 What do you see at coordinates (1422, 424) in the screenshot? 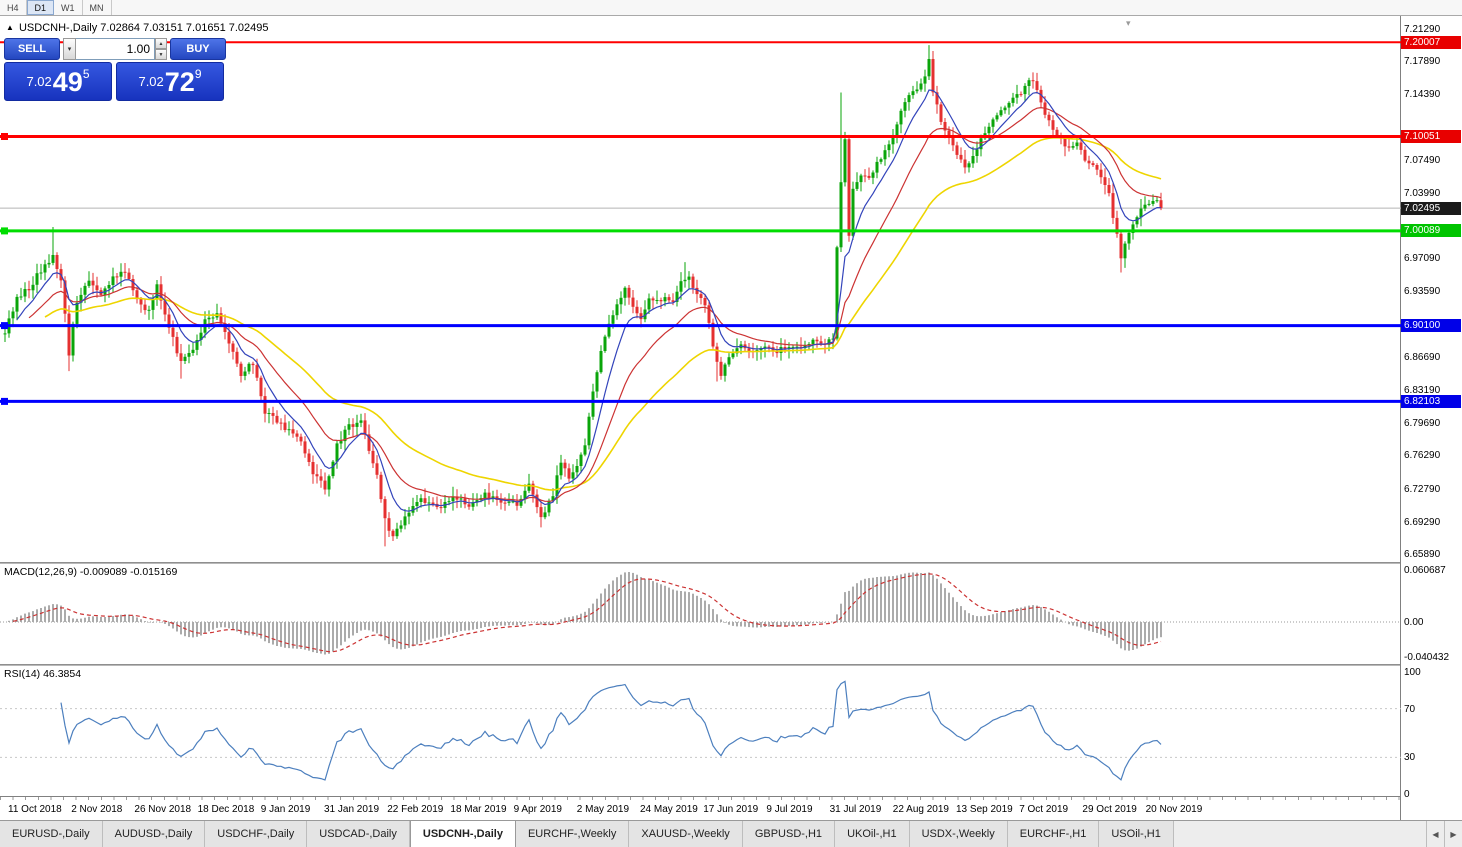
I see `price-axis-label: 6.79690` at bounding box center [1422, 424].